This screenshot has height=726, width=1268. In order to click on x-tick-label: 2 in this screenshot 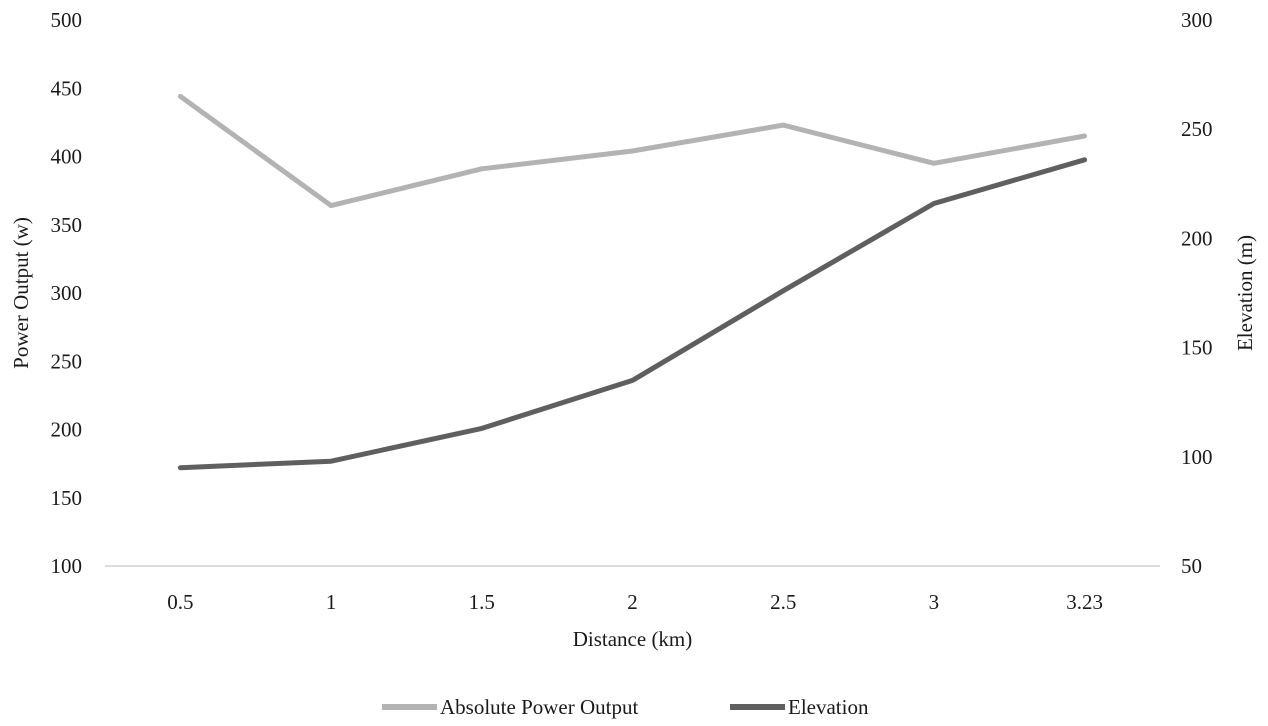, I will do `click(632, 602)`.